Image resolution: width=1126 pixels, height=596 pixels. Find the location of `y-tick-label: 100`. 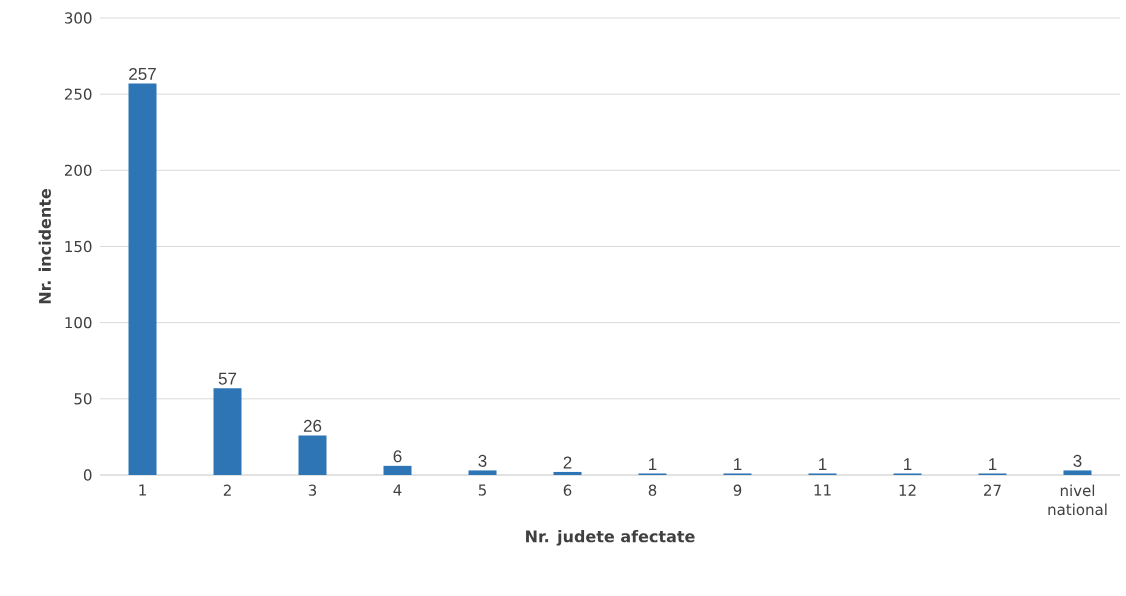

y-tick-label: 100 is located at coordinates (78, 322).